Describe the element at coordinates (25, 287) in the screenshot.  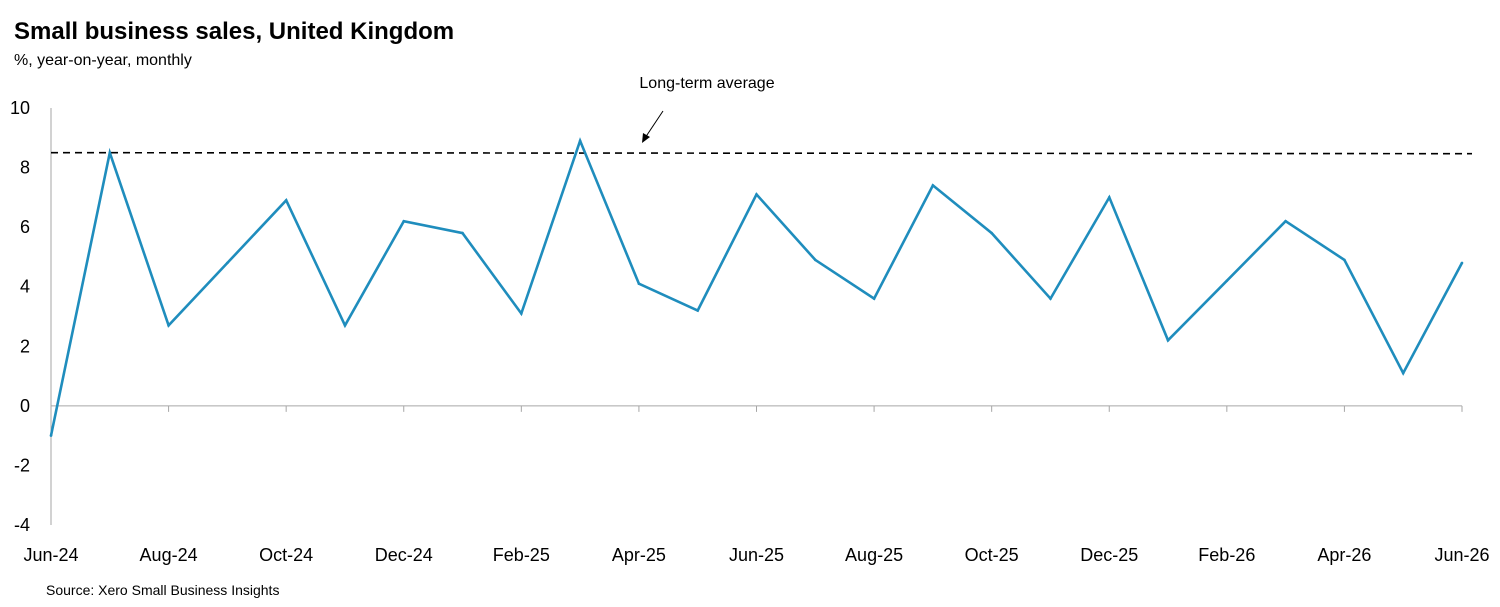
I see `y-tick-label: 4` at that location.